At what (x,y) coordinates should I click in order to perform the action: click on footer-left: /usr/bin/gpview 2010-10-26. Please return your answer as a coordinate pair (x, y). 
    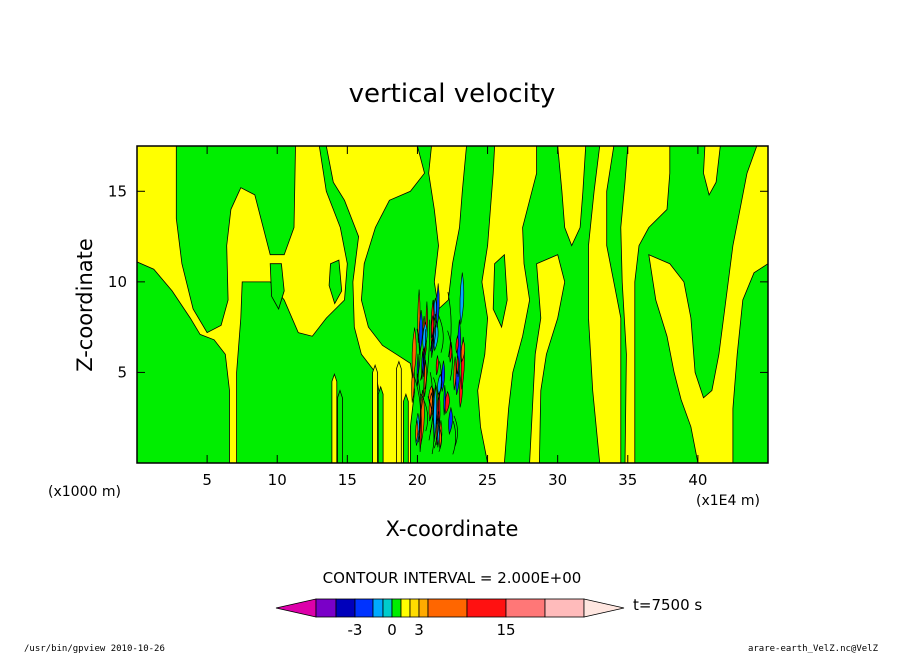
    Looking at the image, I should click on (94, 649).